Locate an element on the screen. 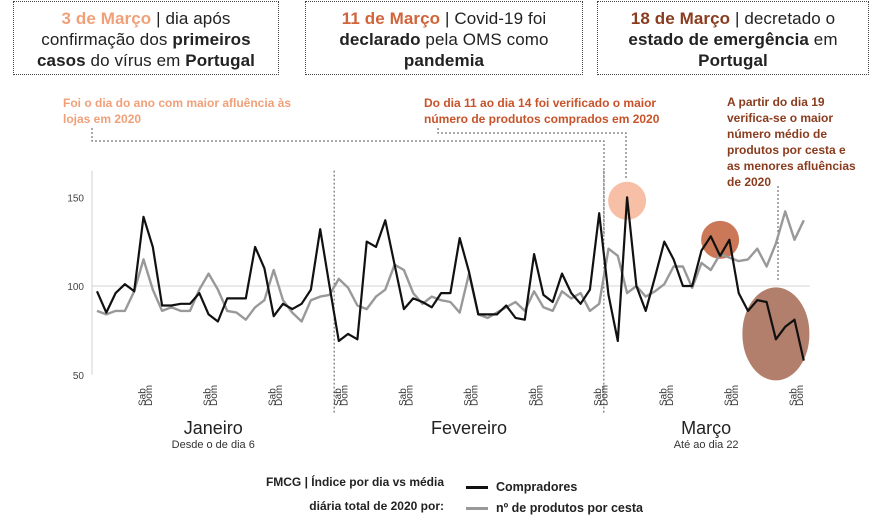 This screenshot has width=883, height=525. month-sublabel: Desde o de dia 6 is located at coordinates (213, 445).